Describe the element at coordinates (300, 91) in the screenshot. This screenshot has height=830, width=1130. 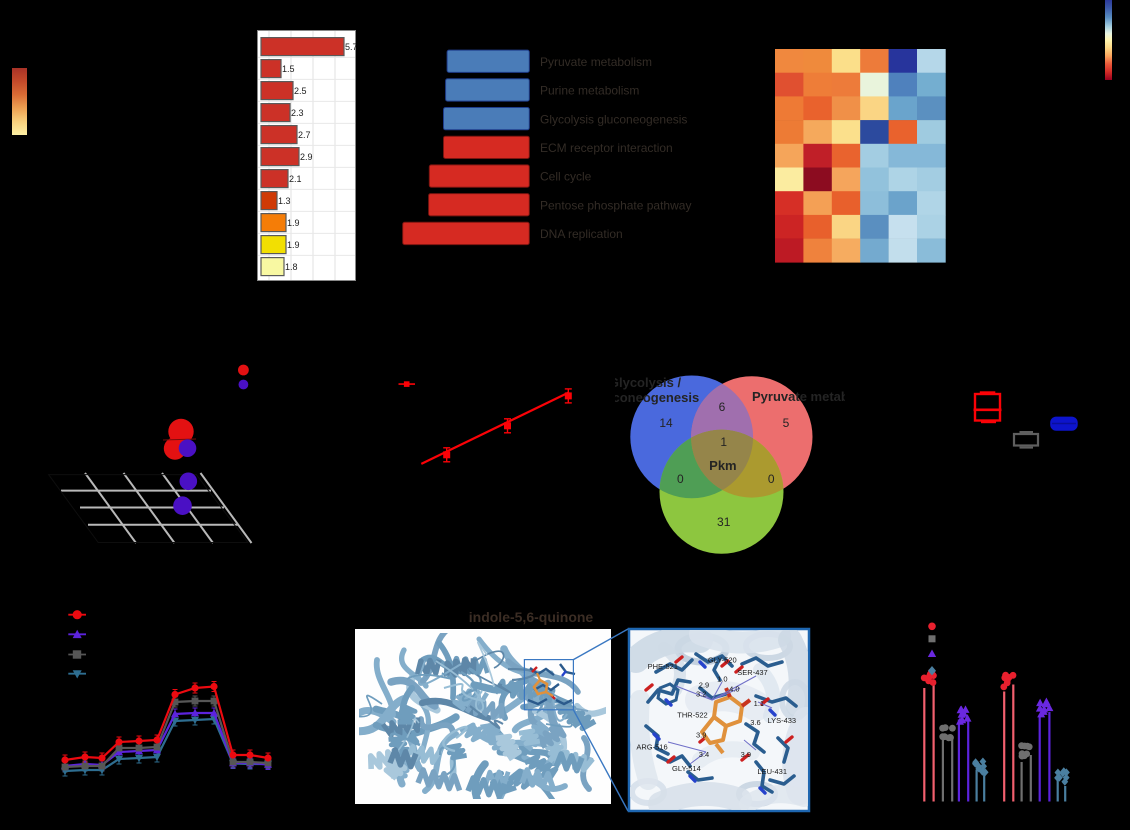
I see `svg-text: 2.5` at that location.